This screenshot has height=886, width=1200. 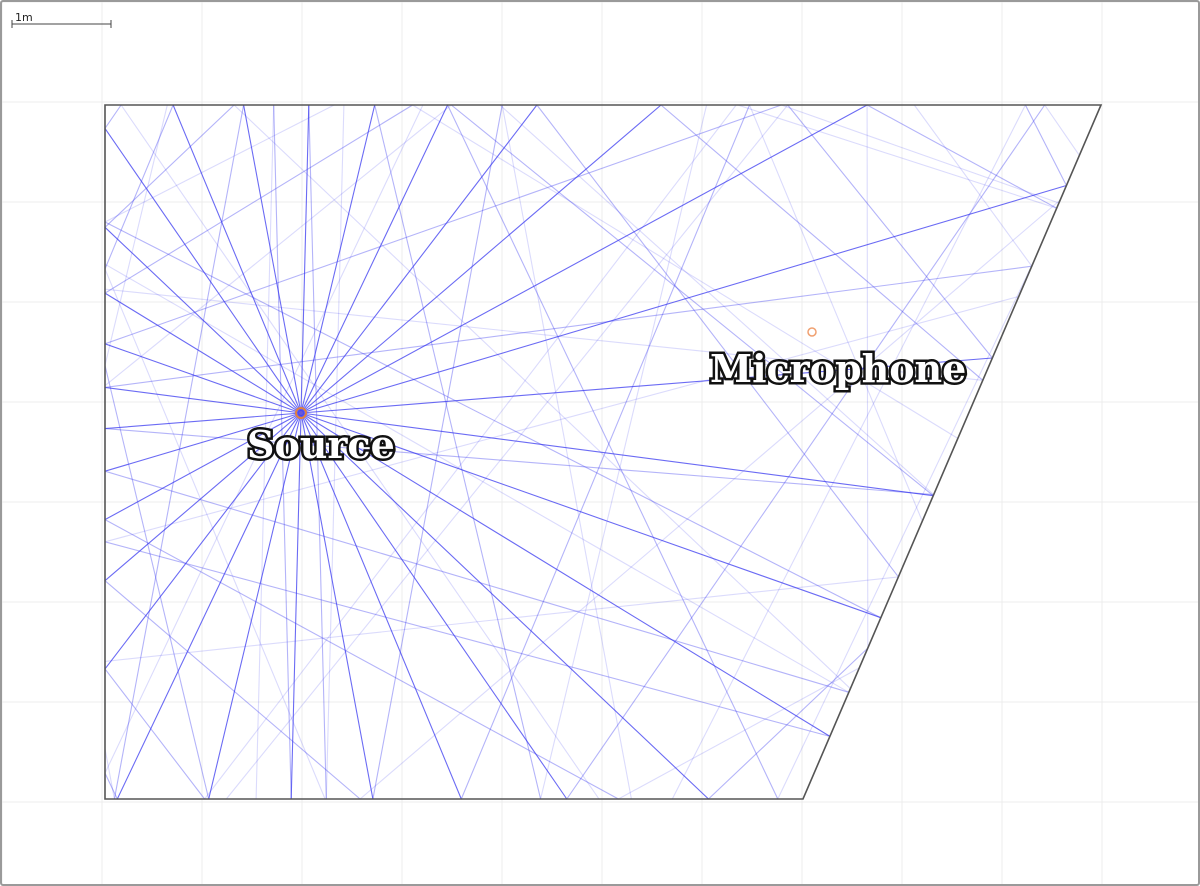 I want to click on microphone-label: Microphone, so click(x=838, y=368).